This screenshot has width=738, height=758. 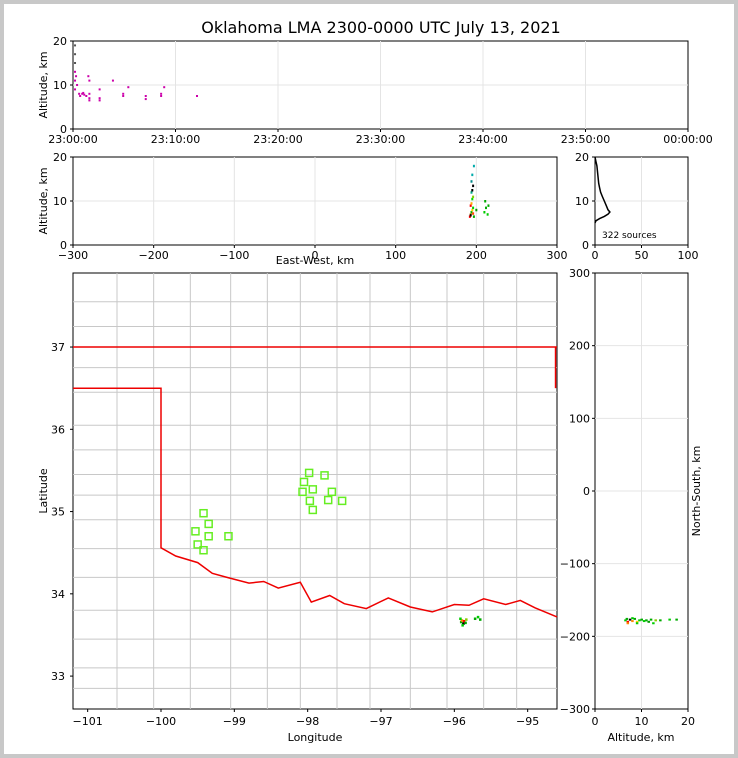 What do you see at coordinates (579, 273) in the screenshot?
I see `ns-height-y-tick-label: 300` at bounding box center [579, 273].